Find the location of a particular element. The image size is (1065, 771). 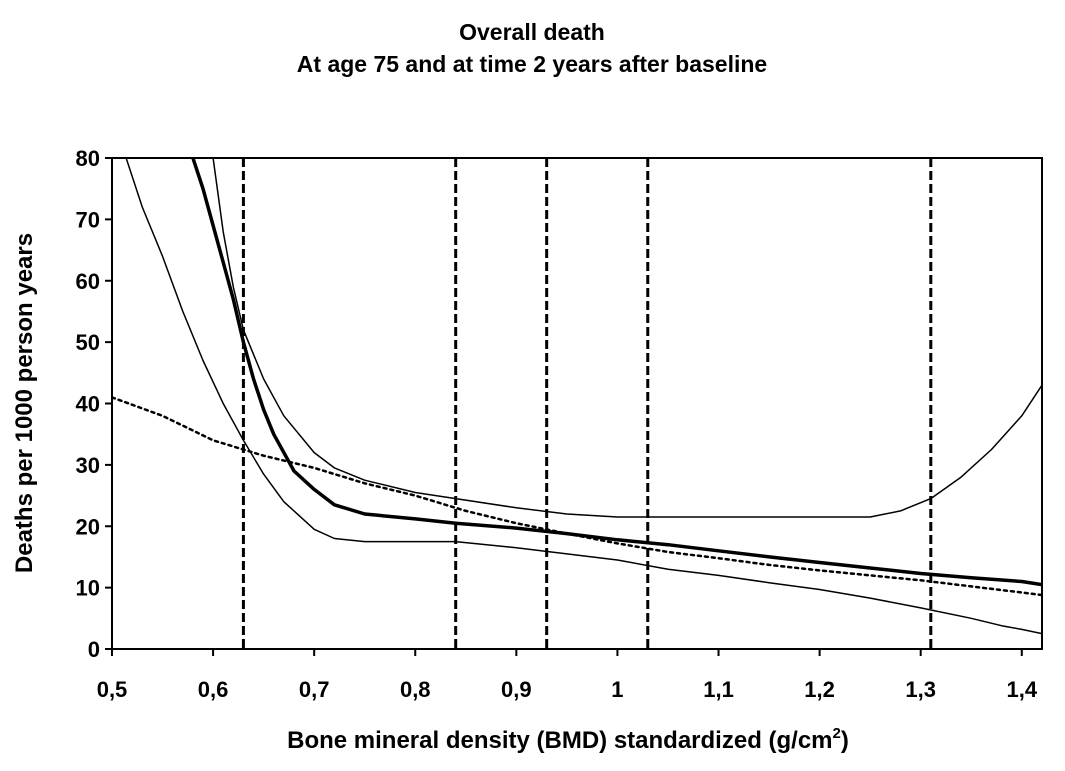

y-tick-label: 80 is located at coordinates (88, 158).